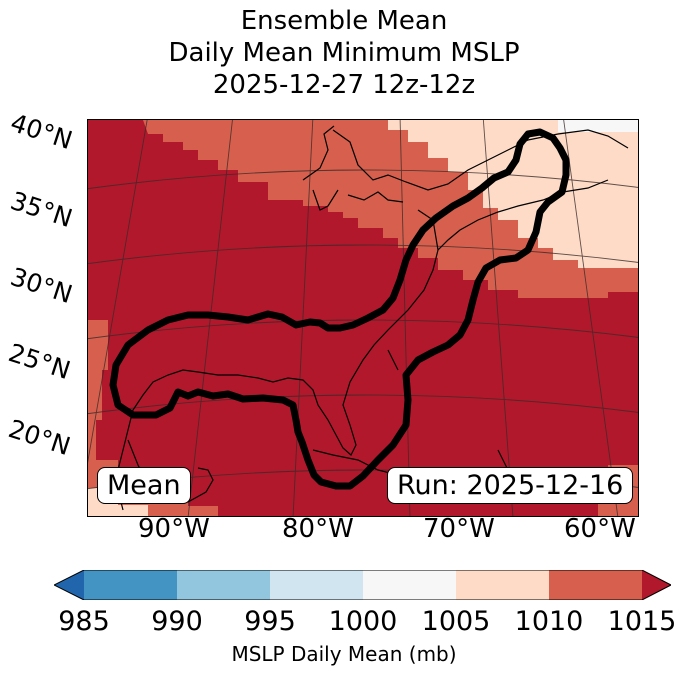 This screenshot has width=688, height=674. I want to click on lat-label-25n: 25°N, so click(39, 362).